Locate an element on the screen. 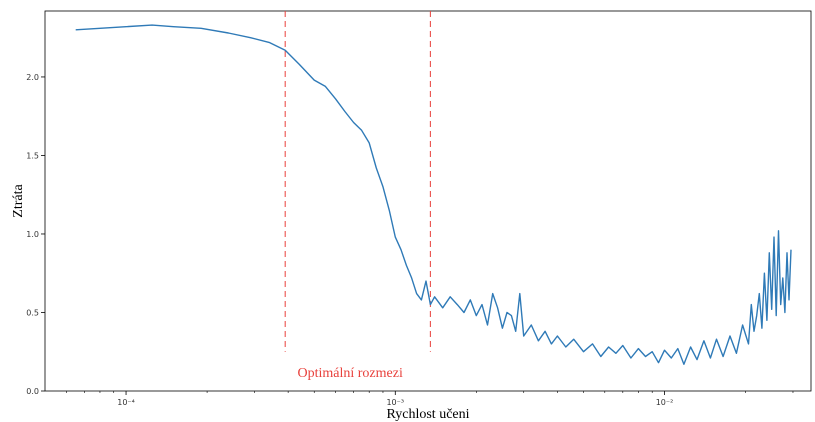  x-axis-label: Rychlost učeni is located at coordinates (427, 414).